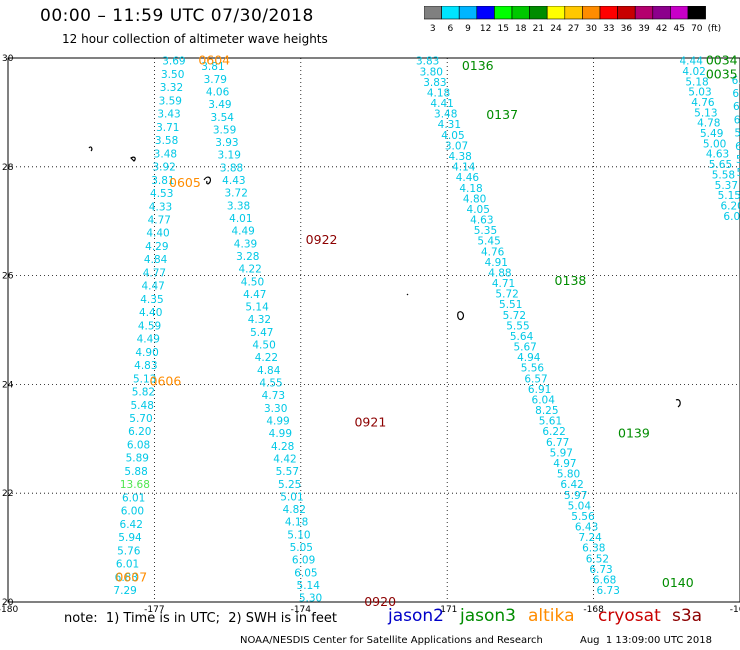 This screenshot has height=650, width=740. Describe the element at coordinates (687, 616) in the screenshot. I see `mission-label-s3a: s3a` at that location.